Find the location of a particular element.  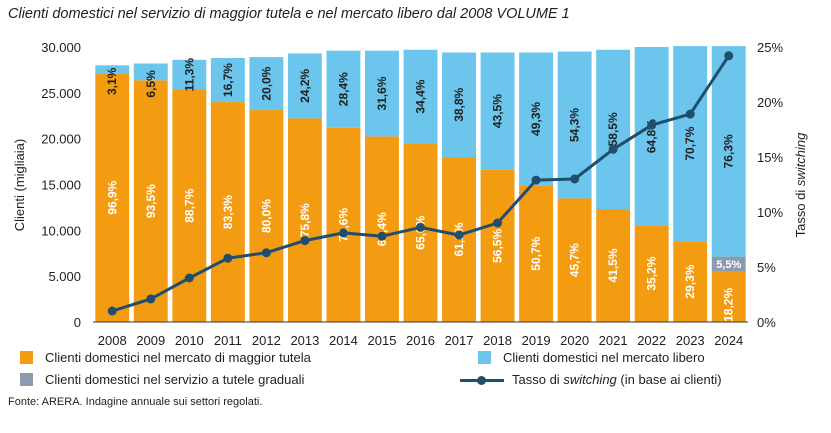

legend-label-libero: Clienti domestici nel mercato libero is located at coordinates (604, 357).